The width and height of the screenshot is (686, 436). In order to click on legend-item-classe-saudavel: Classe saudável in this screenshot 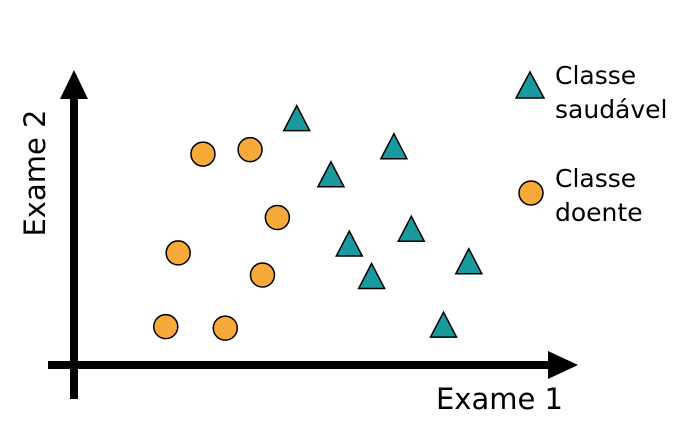, I will do `click(591, 92)`.